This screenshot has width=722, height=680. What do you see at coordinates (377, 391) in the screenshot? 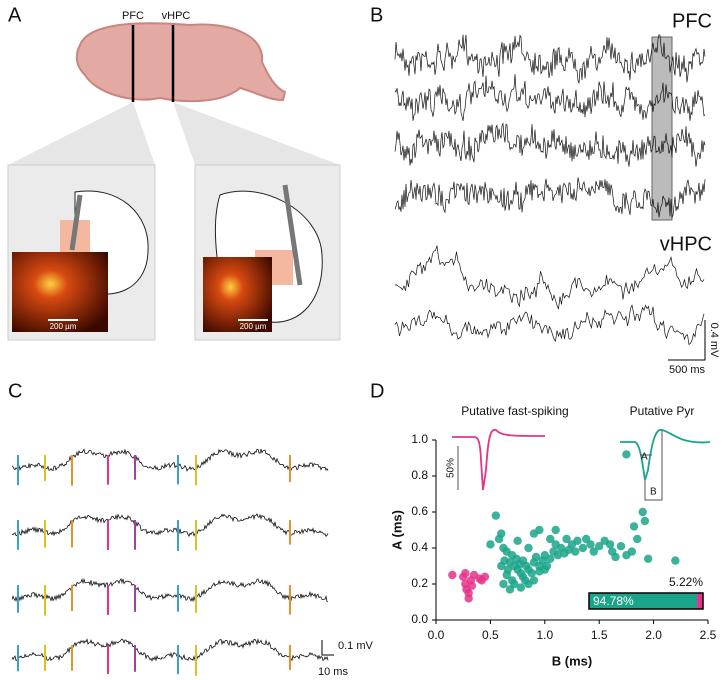
I see `panel-label: D` at bounding box center [377, 391].